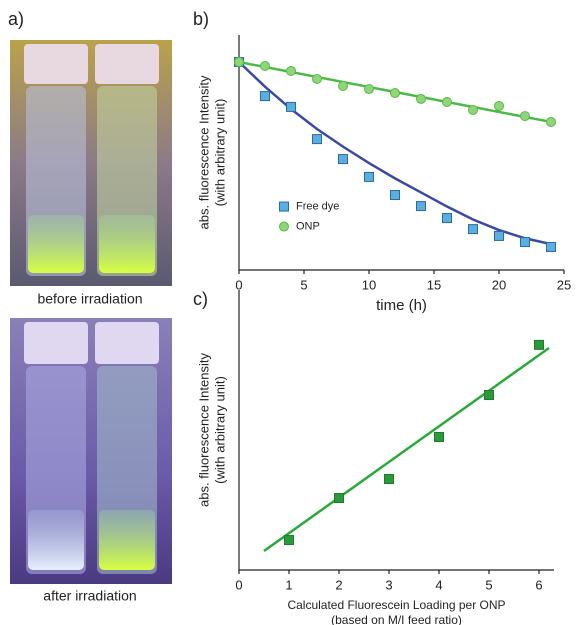 The width and height of the screenshot is (576, 625). What do you see at coordinates (388, 584) in the screenshot?
I see `x-tick-label: 3` at bounding box center [388, 584].